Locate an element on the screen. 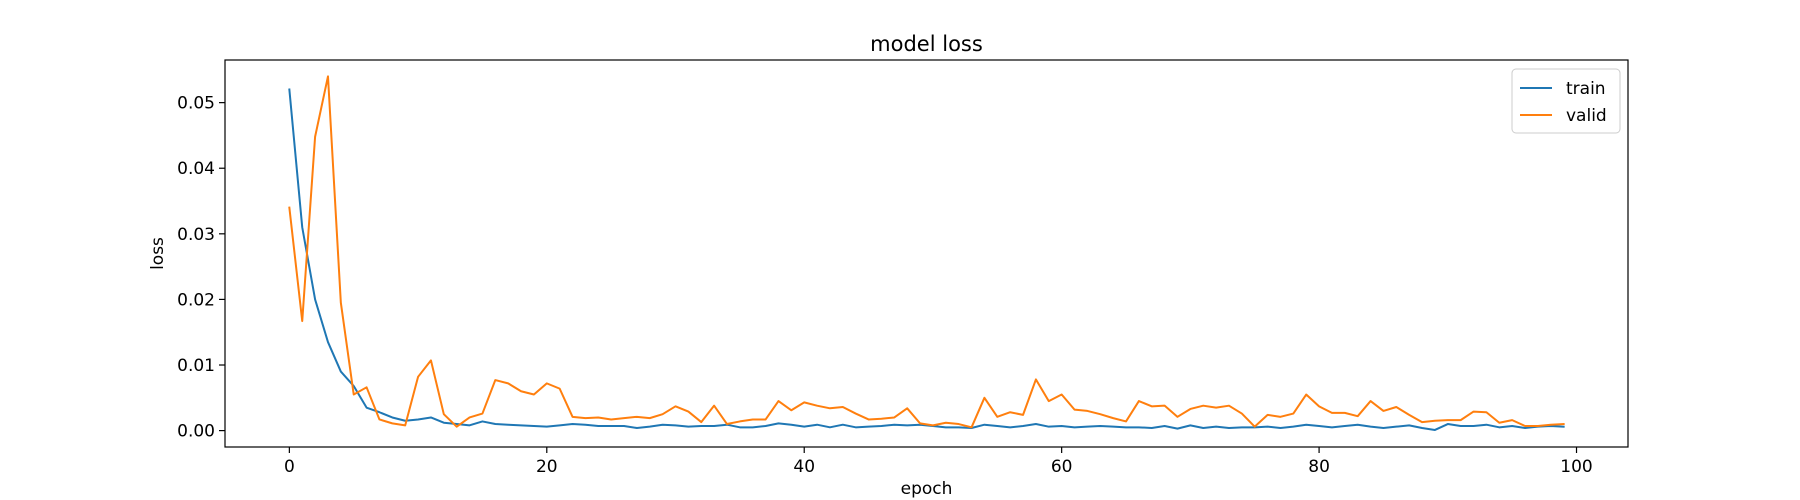 The height and width of the screenshot is (500, 1800). x-tick-label: 0 is located at coordinates (289, 467).